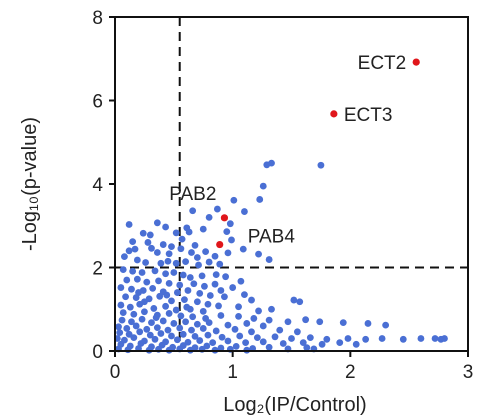 This screenshot has height=420, width=486. I want to click on x-tick-label: 1, so click(232, 372).